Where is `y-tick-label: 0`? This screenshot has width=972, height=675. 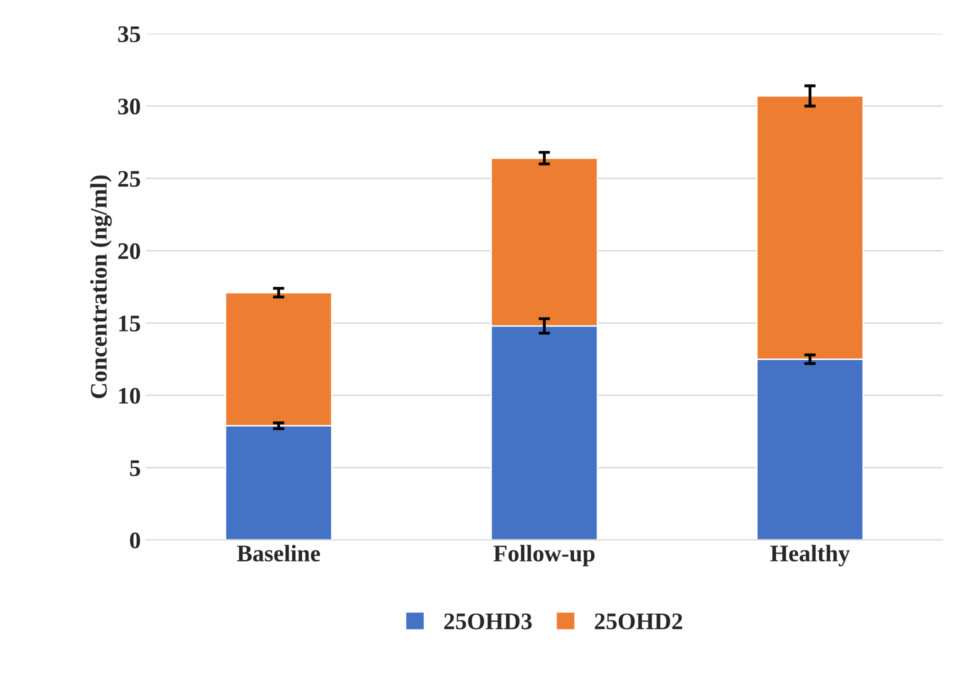 y-tick-label: 0 is located at coordinates (135, 540).